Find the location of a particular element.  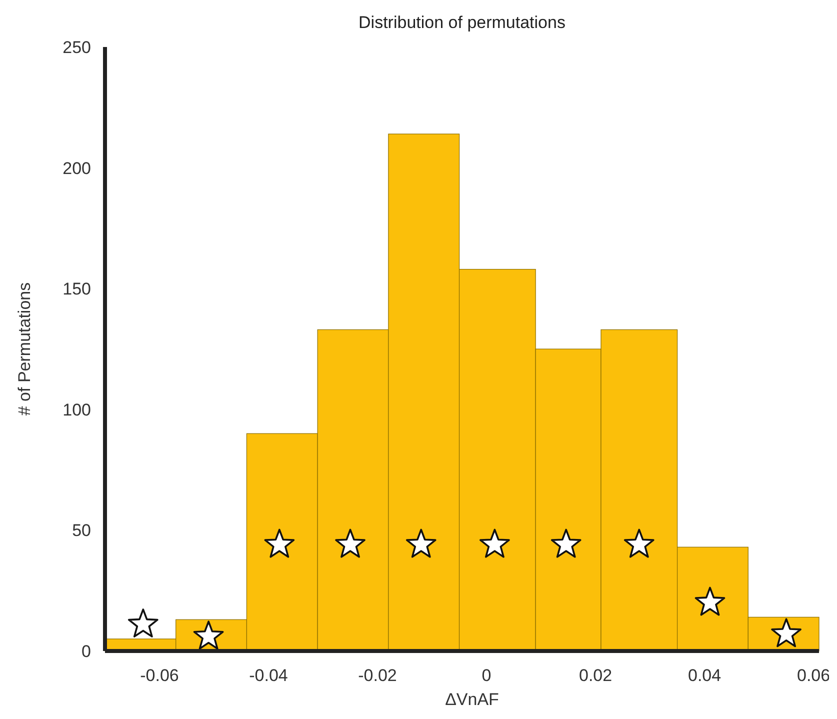

y-tick-label: 50 is located at coordinates (81, 530).